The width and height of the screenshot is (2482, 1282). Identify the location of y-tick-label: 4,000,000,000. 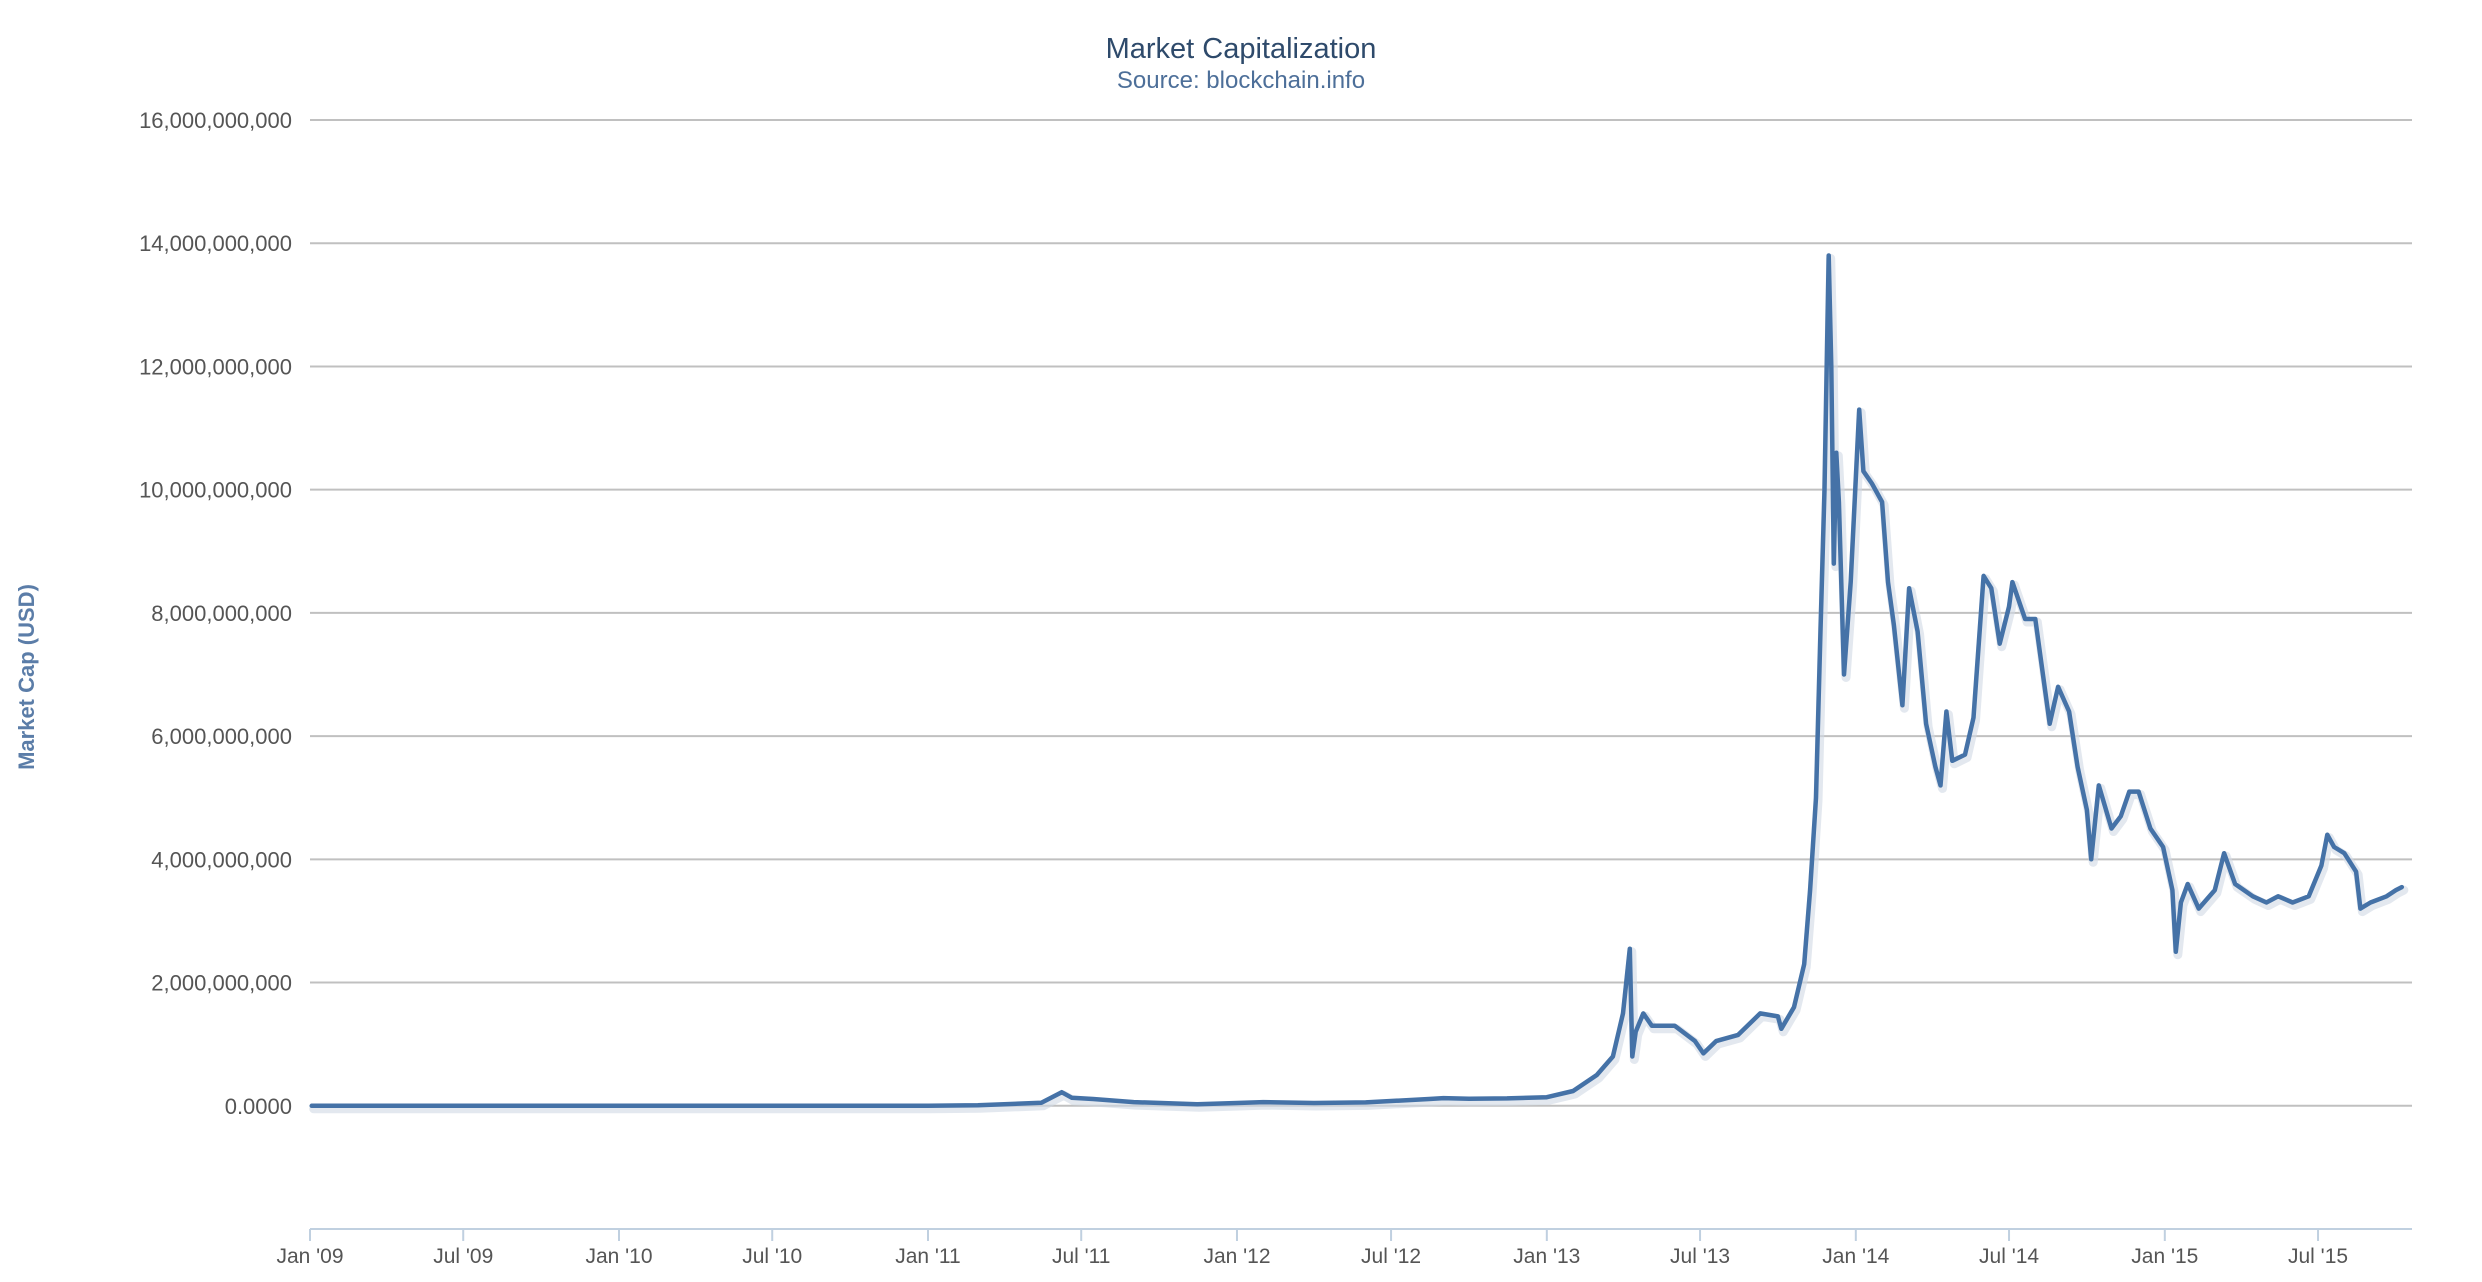
(221, 859).